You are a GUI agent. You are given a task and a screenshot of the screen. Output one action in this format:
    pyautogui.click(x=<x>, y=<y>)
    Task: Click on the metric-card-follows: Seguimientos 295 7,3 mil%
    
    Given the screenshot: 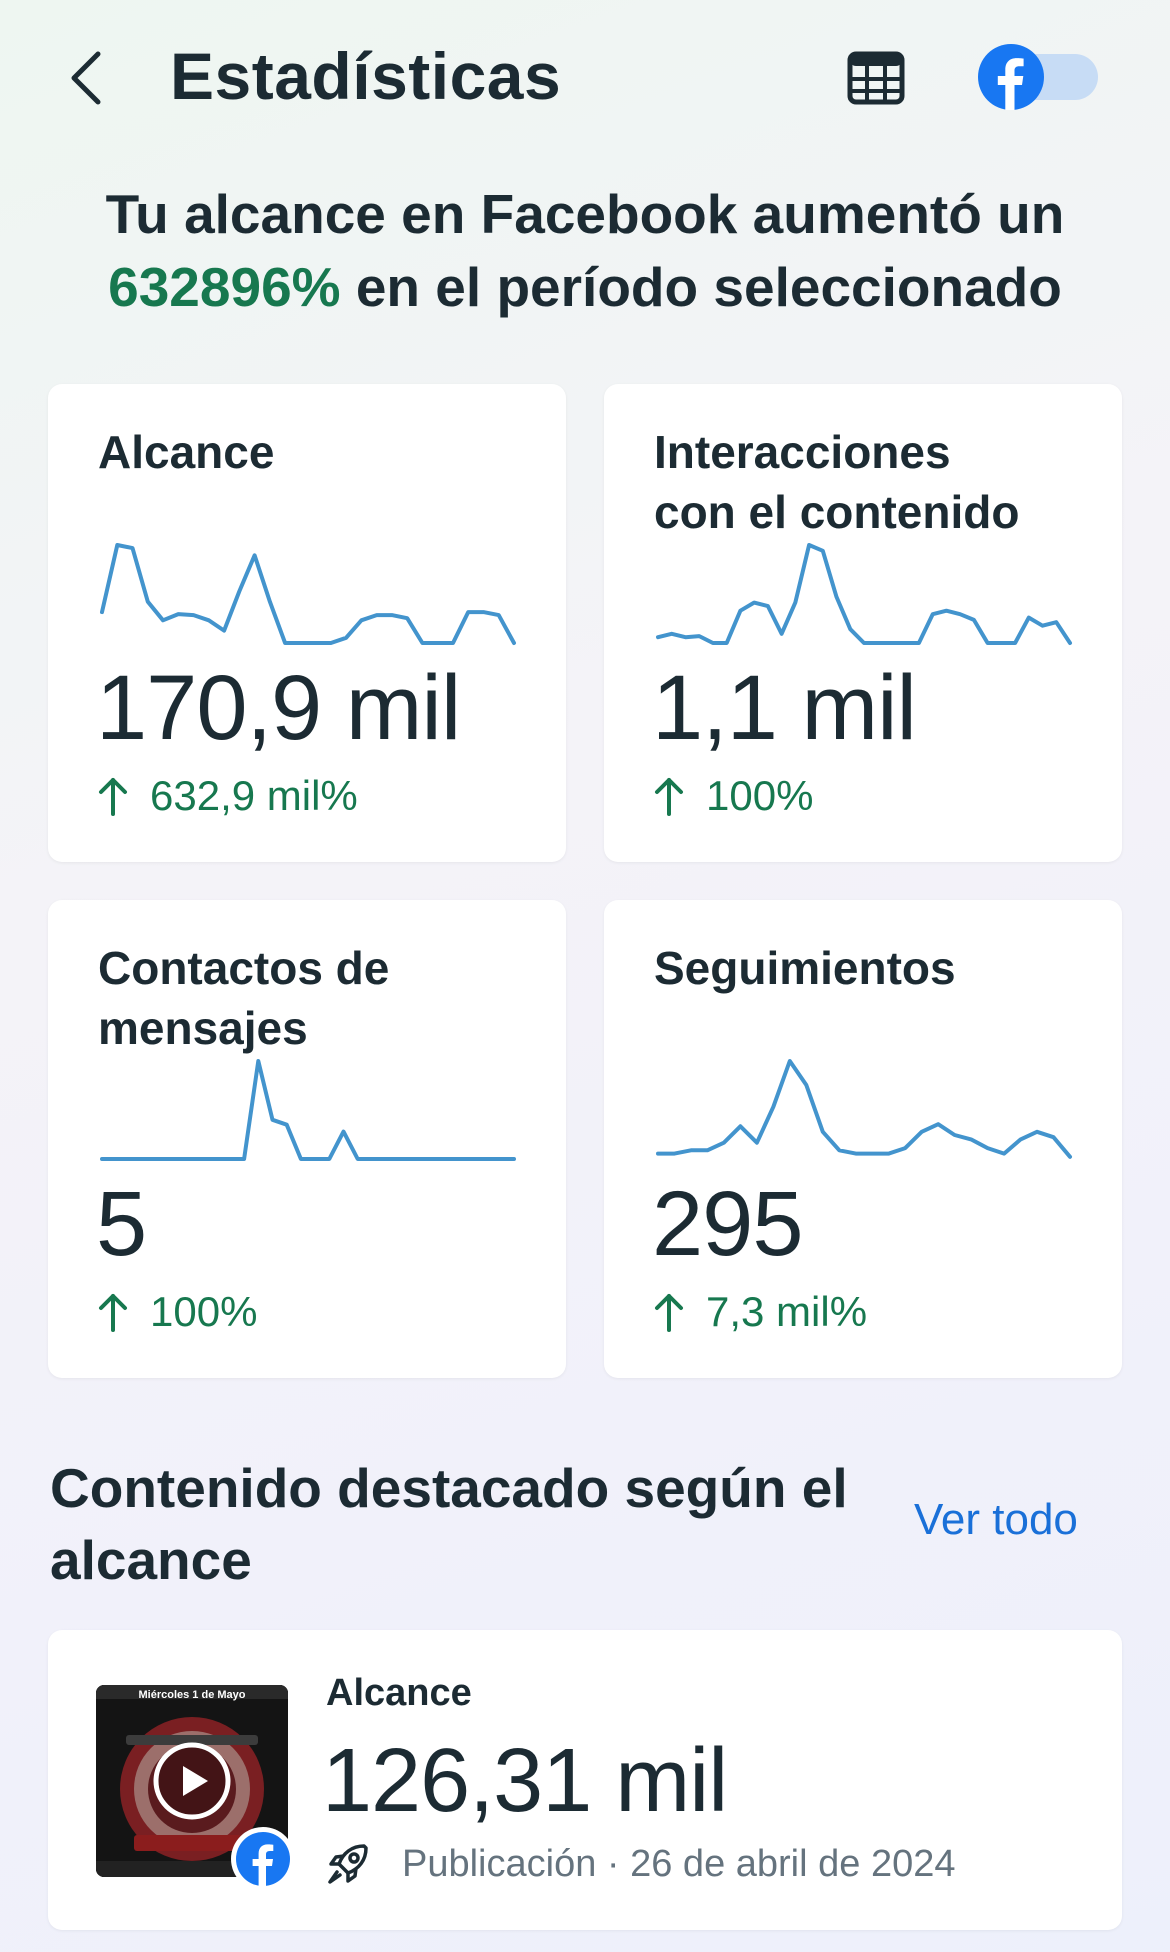 What is the action you would take?
    pyautogui.click(x=863, y=1139)
    